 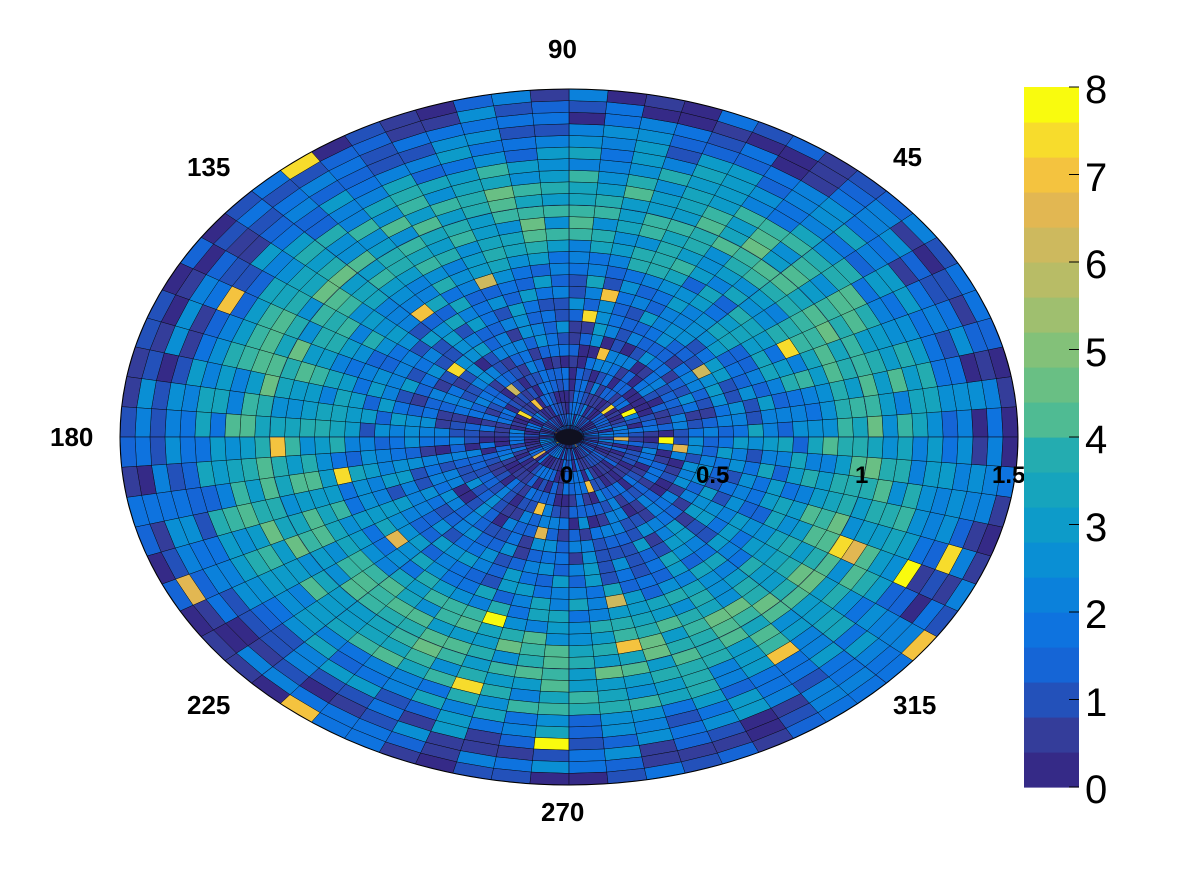 What do you see at coordinates (208, 167) in the screenshot?
I see `angle-label-135: 135` at bounding box center [208, 167].